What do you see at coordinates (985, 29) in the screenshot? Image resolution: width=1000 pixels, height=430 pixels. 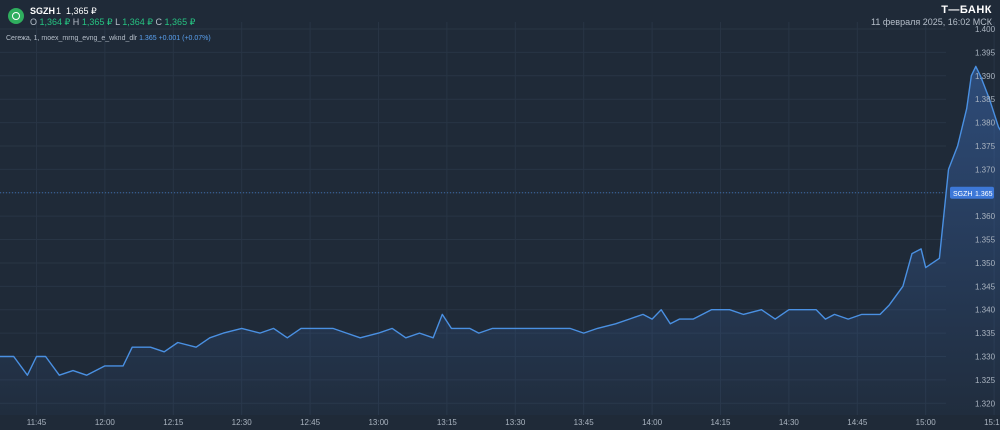 I see `y-tick-label: 1.400` at bounding box center [985, 29].